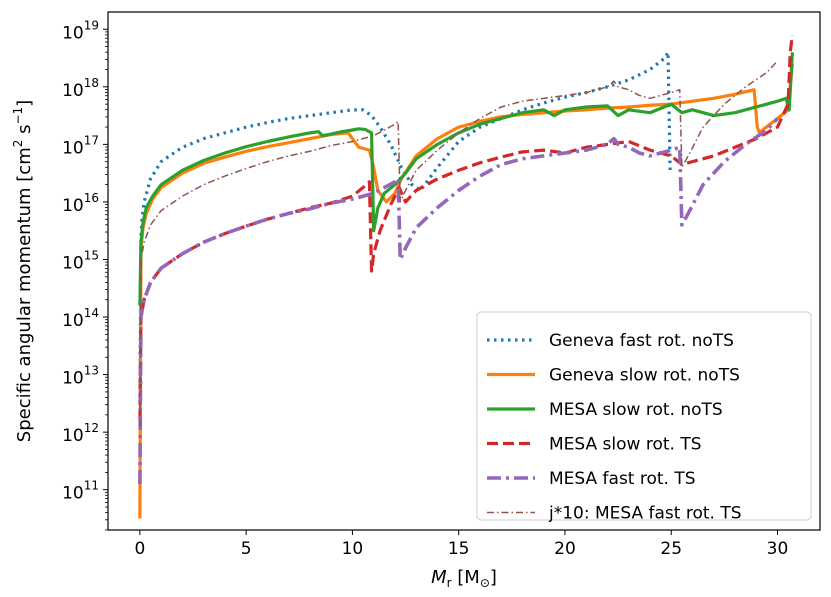 This screenshot has width=831, height=597. I want to click on y-tick-exponent: 17, so click(91, 140).